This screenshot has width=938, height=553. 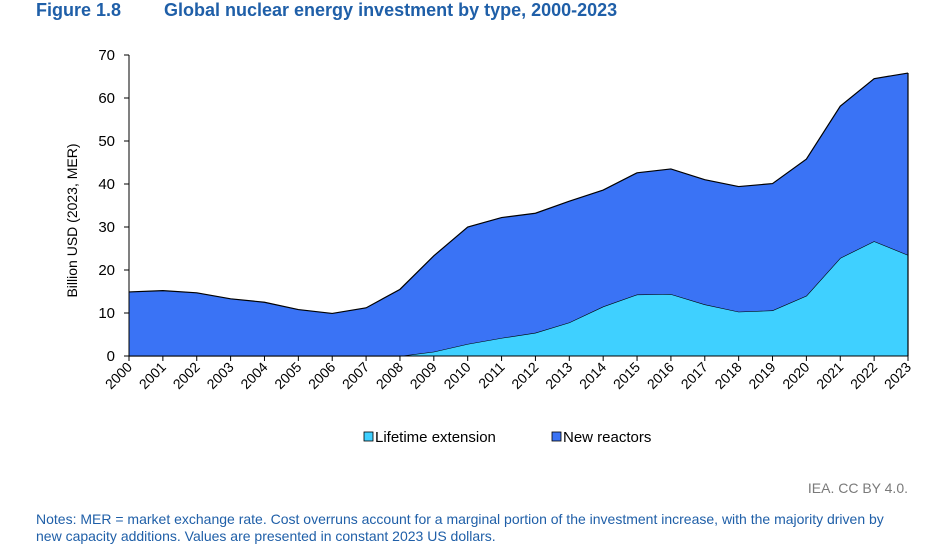 What do you see at coordinates (607, 437) in the screenshot?
I see `legend-label-new-reactors: New reactors` at bounding box center [607, 437].